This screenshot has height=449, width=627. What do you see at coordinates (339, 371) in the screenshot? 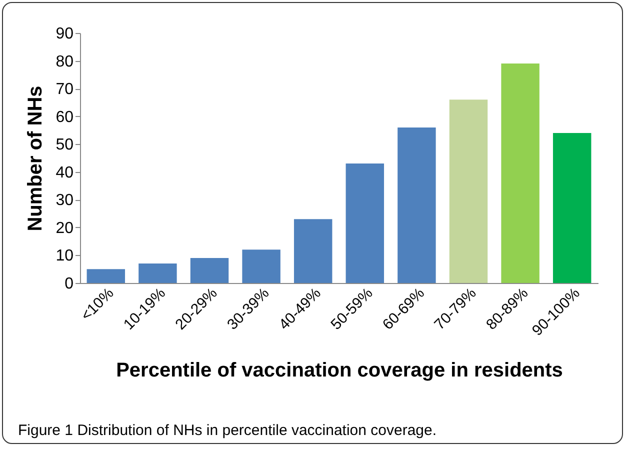
I see `x-axis-title: Percentile of vaccination coverage in residents` at bounding box center [339, 371].